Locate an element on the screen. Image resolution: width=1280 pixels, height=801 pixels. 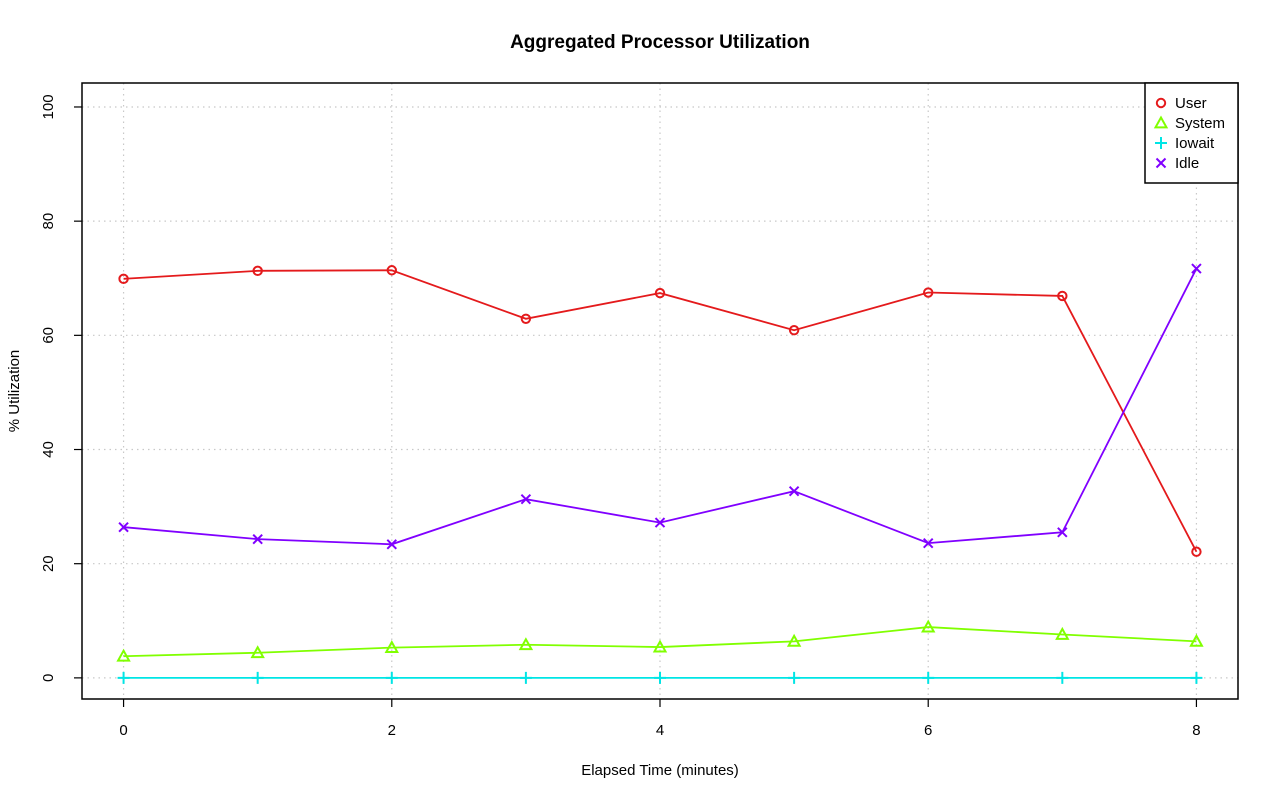
legend-label-iowait: Iowait is located at coordinates (1195, 143).